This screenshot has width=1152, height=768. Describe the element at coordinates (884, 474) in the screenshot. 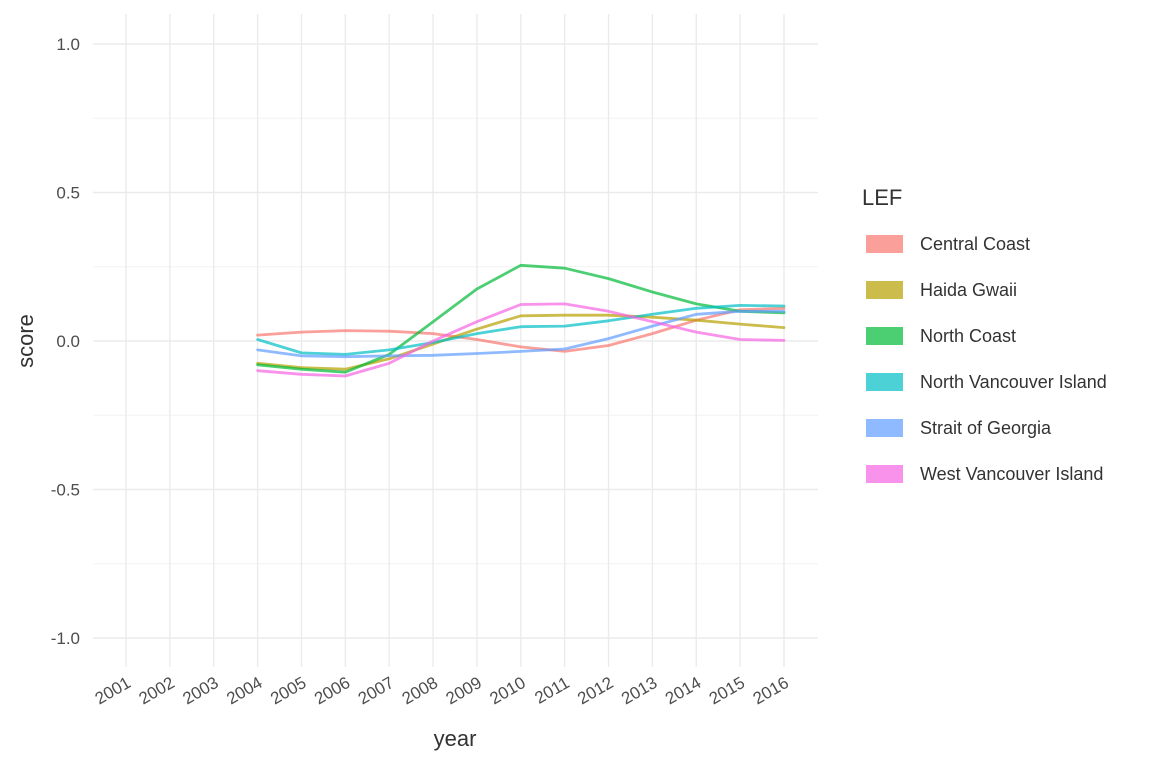

I see `legend-key-west-vancouver-island` at that location.